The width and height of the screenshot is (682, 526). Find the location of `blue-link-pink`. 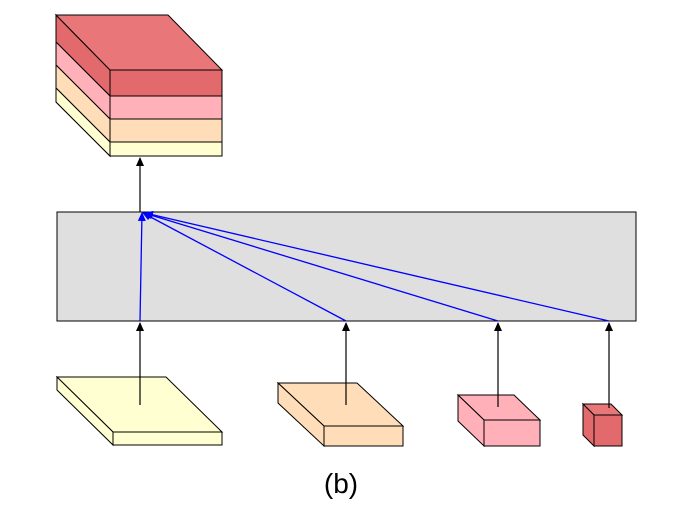

blue-link-pink is located at coordinates (321, 266).